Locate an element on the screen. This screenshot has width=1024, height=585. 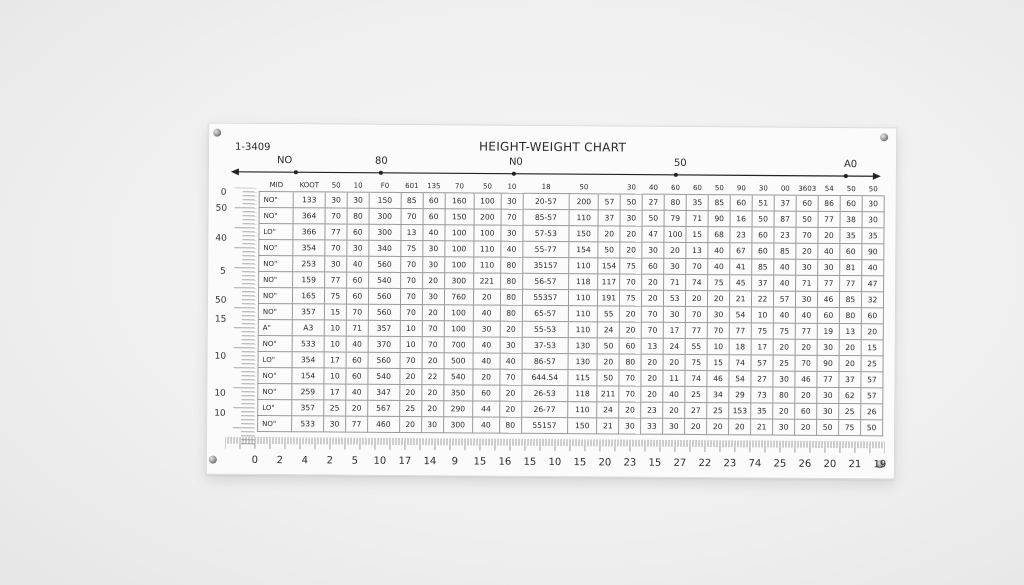
table-cell: 65-57 is located at coordinates (545, 313).